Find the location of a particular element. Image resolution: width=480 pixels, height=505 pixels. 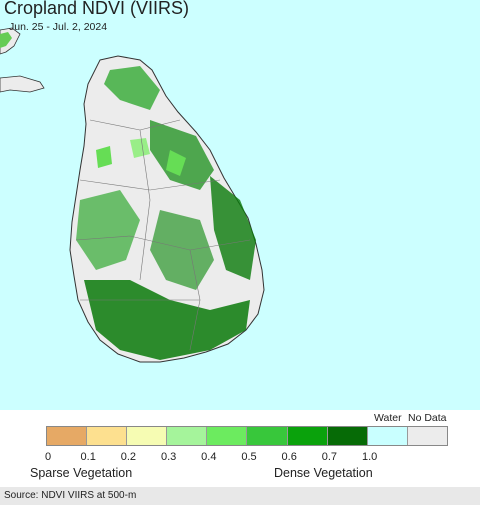

legend-color-bar is located at coordinates (247, 436).